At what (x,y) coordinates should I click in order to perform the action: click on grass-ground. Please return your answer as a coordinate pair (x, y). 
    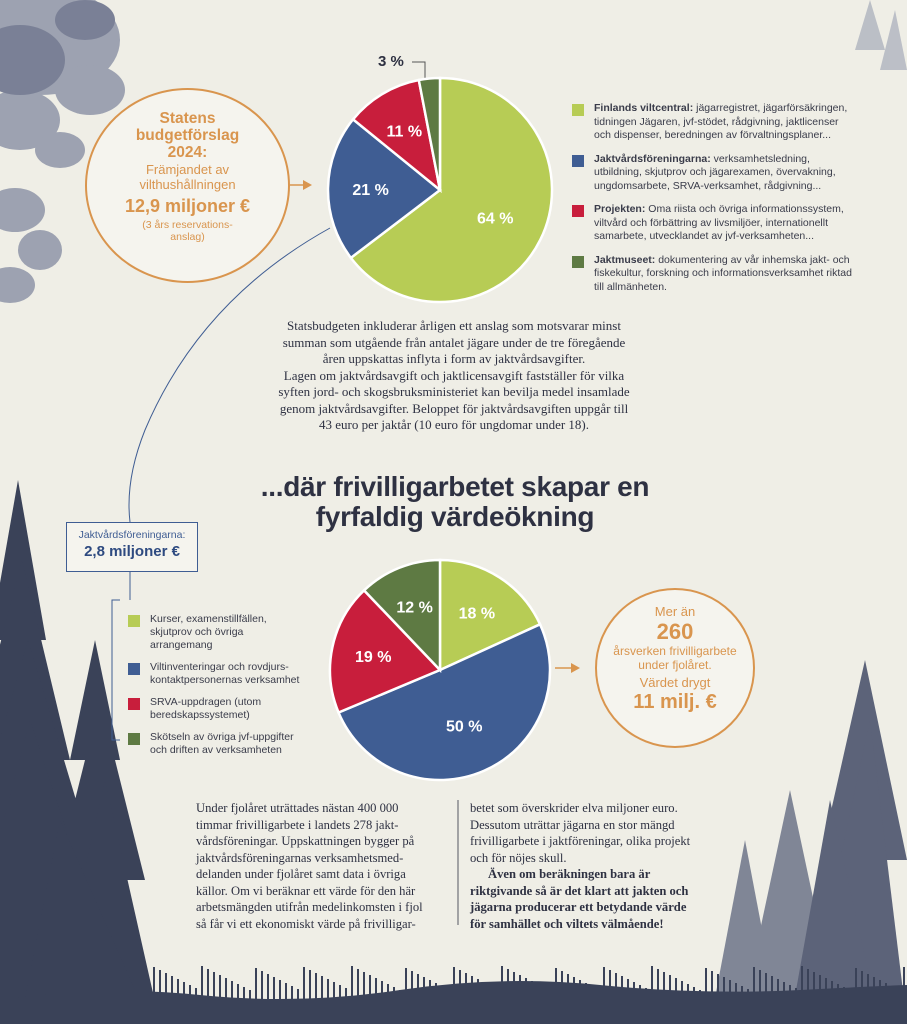
    Looking at the image, I should click on (453, 1002).